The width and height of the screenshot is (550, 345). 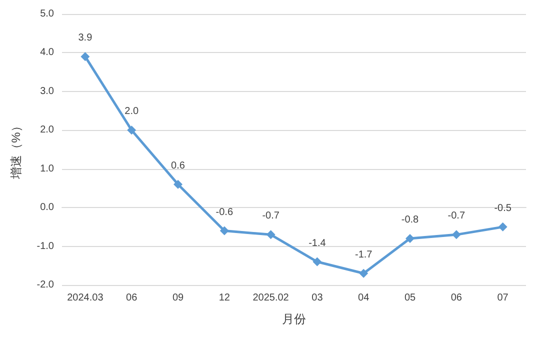 What do you see at coordinates (47, 130) in the screenshot?
I see `y-tick-label: 2.0` at bounding box center [47, 130].